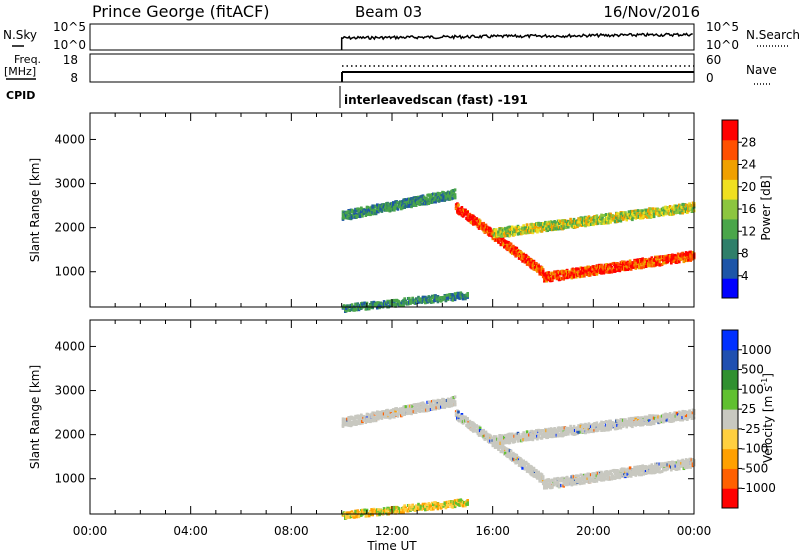  Describe the element at coordinates (773, 35) in the screenshot. I see `nsearch-label: N.Search` at that location.